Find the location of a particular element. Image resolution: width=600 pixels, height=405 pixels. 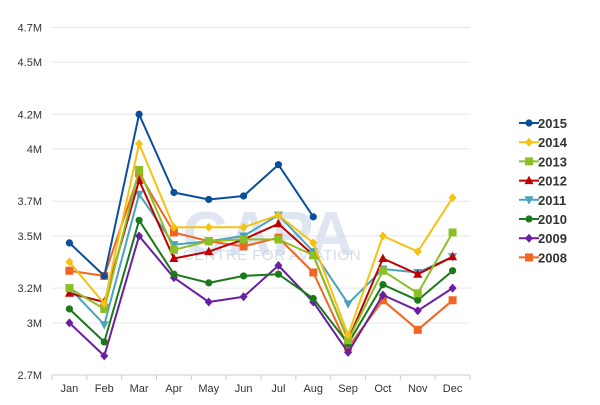

legend-label: 2011 is located at coordinates (552, 200).